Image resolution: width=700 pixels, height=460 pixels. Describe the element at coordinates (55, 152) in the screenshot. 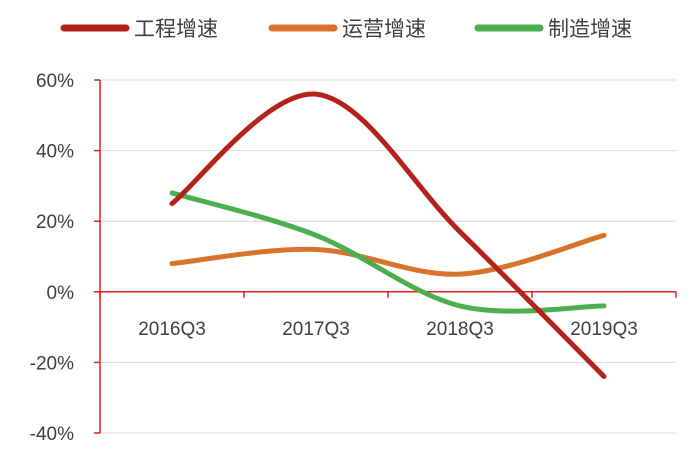

I see `y-tick-label: 40%` at that location.